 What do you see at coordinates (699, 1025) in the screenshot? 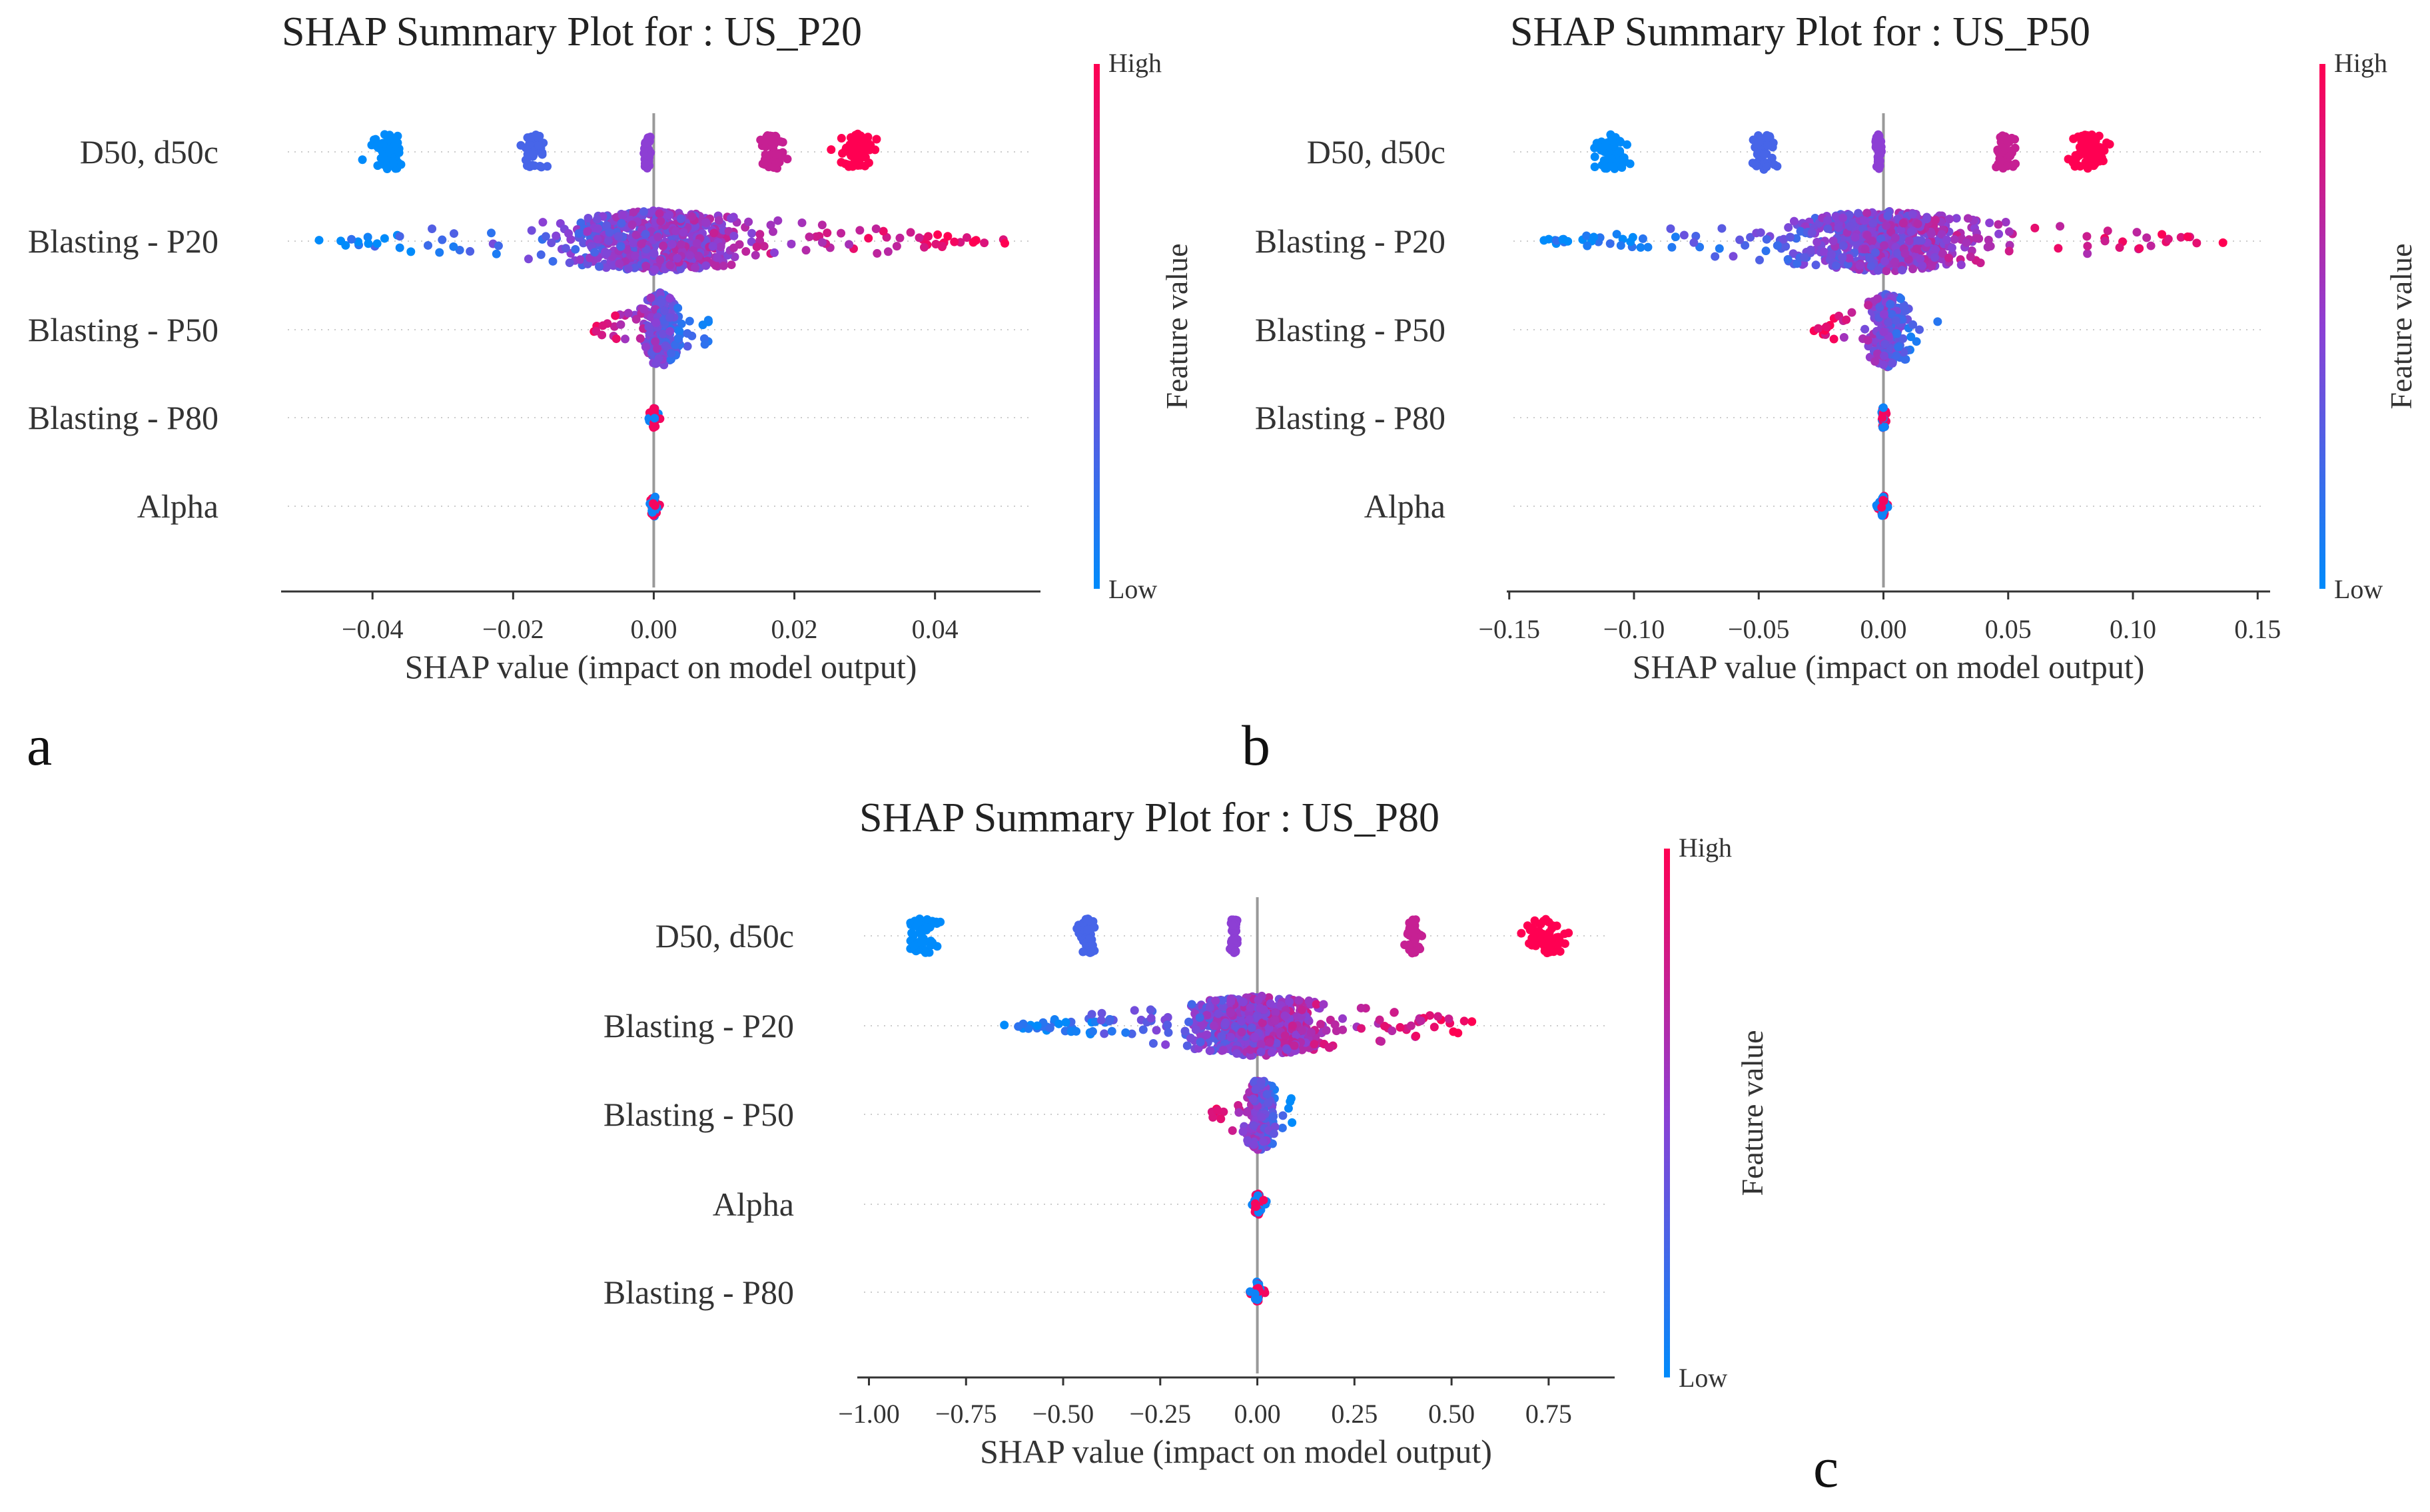
I see `feature-label: Blasting - P20` at bounding box center [699, 1025].